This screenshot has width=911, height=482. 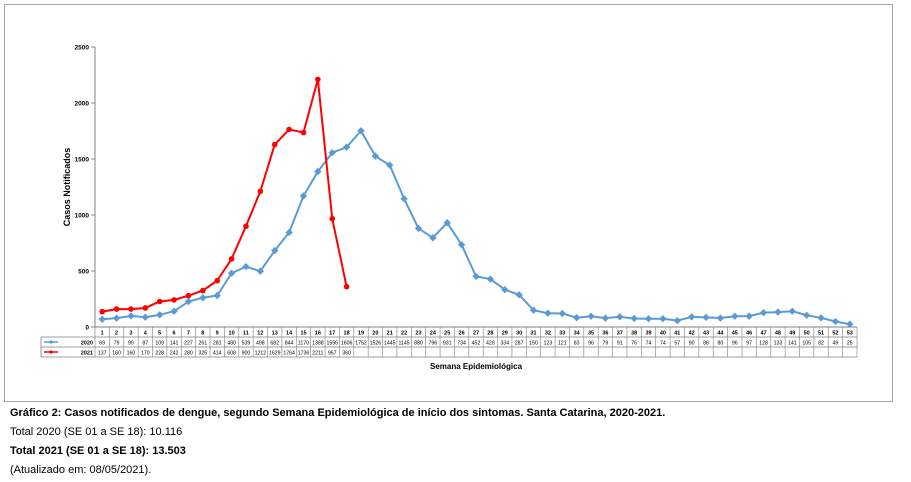 What do you see at coordinates (418, 344) in the screenshot?
I see `table-value: 880` at bounding box center [418, 344].